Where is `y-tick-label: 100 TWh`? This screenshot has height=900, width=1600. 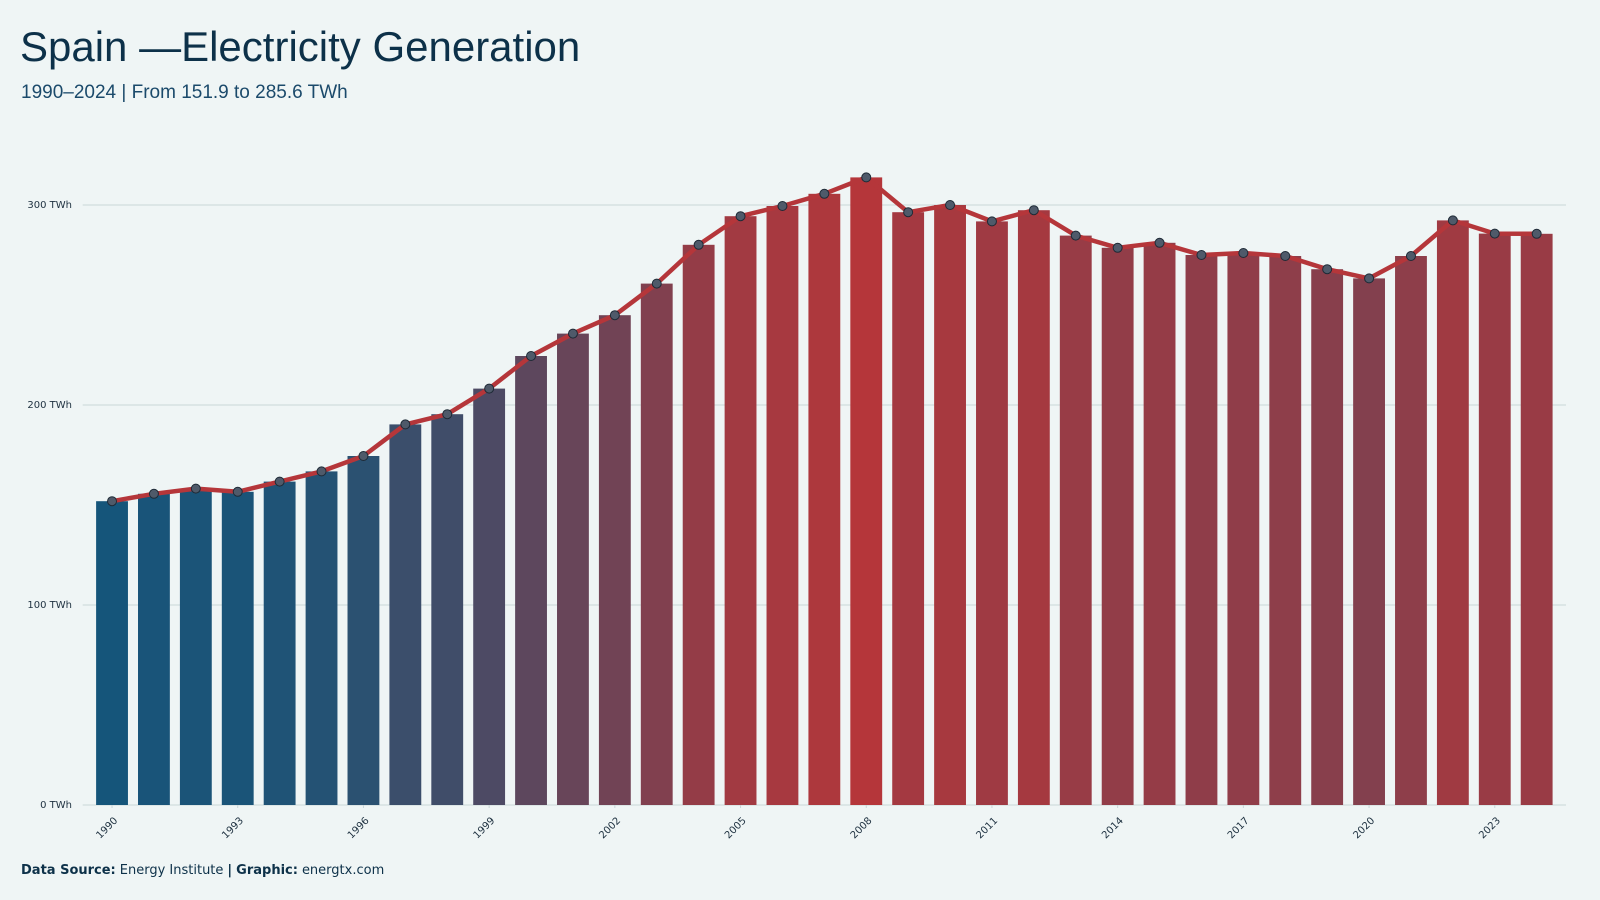 y-tick-label: 100 TWh is located at coordinates (49, 605).